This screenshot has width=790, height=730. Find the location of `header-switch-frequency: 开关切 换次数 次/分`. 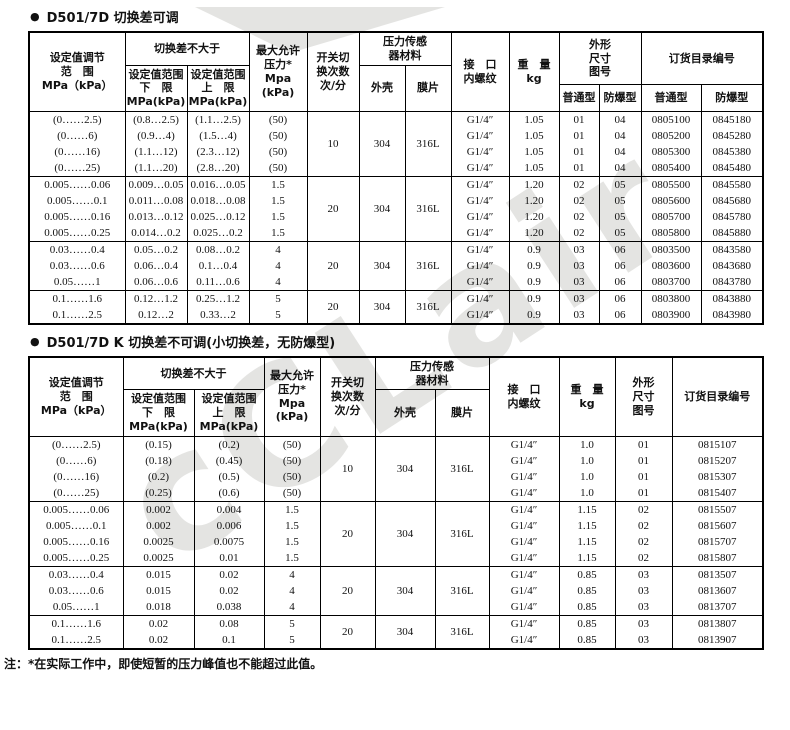

header-switch-frequency: 开关切 换次数 次/分 is located at coordinates (333, 71).